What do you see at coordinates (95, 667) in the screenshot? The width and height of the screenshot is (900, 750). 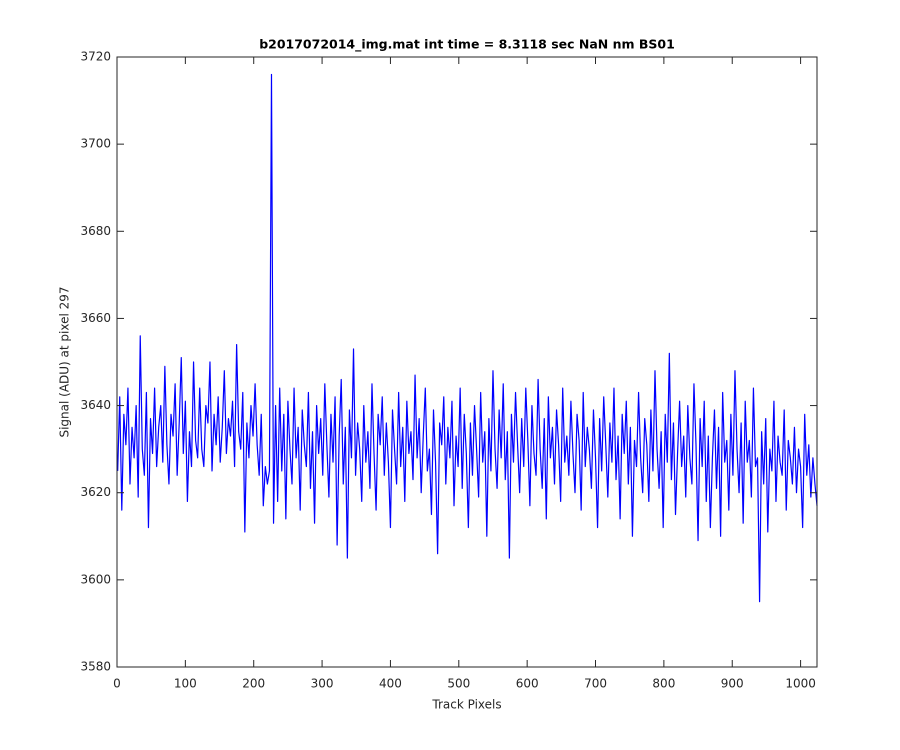 I see `y-tick-label: 3580` at bounding box center [95, 667].